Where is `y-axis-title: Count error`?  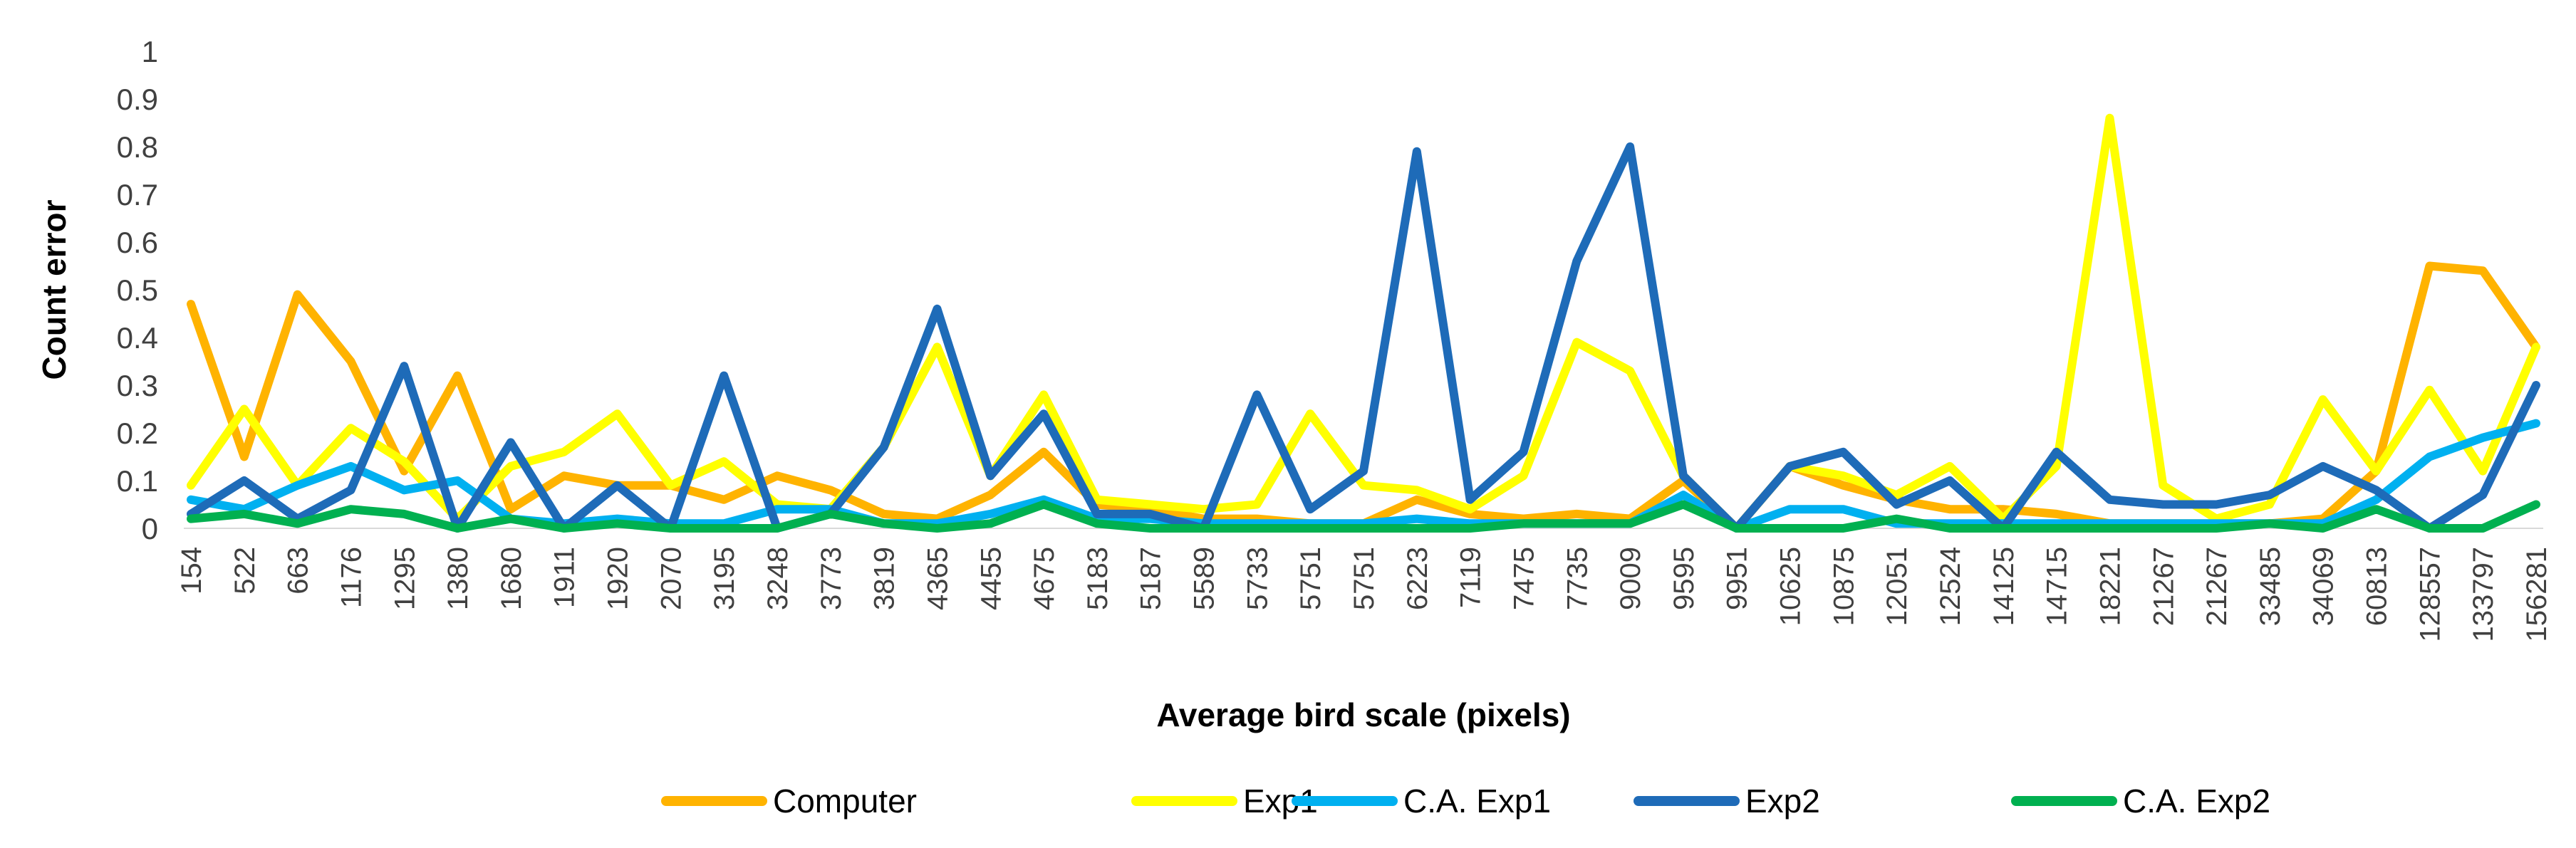
y-axis-title: Count error is located at coordinates (54, 289).